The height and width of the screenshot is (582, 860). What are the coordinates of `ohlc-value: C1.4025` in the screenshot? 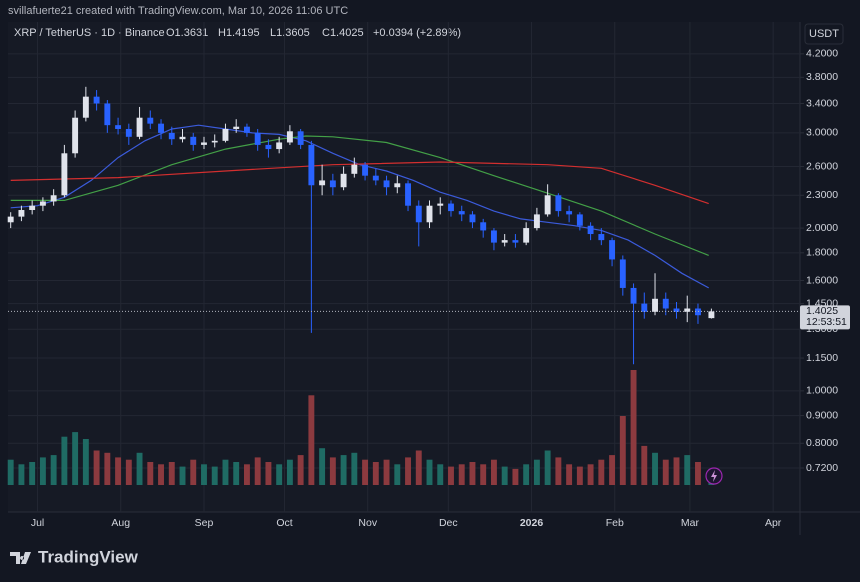 It's located at (343, 33).